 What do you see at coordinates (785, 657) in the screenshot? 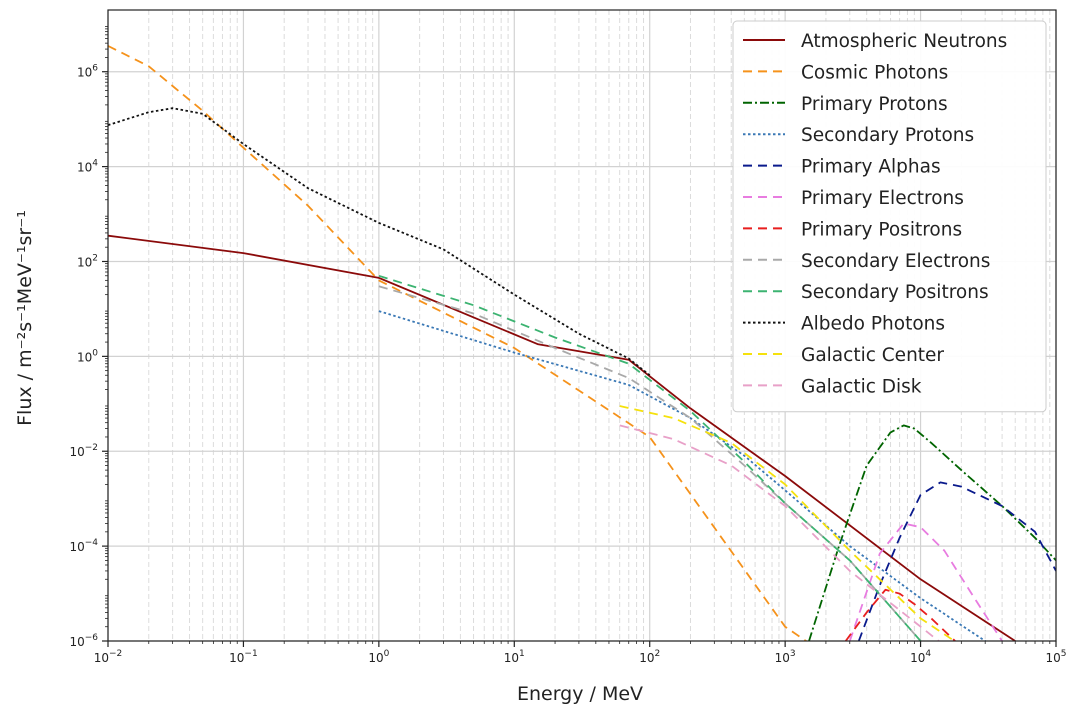
I see `x-tick-label: 10³` at bounding box center [785, 657].